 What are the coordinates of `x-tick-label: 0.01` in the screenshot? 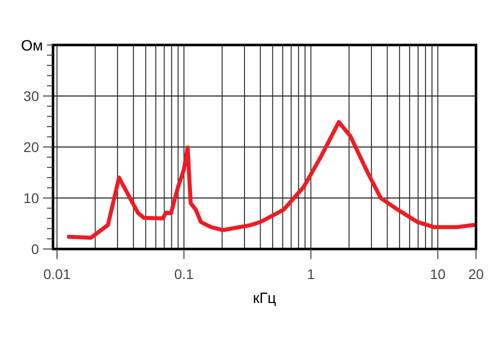 It's located at (57, 274).